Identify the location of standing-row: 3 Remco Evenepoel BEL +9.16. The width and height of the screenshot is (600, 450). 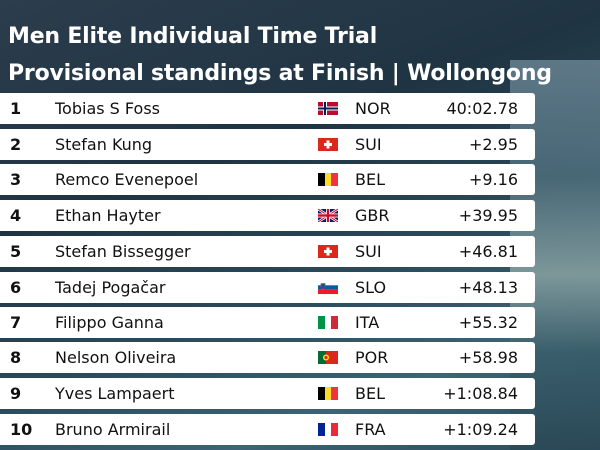
(267, 179).